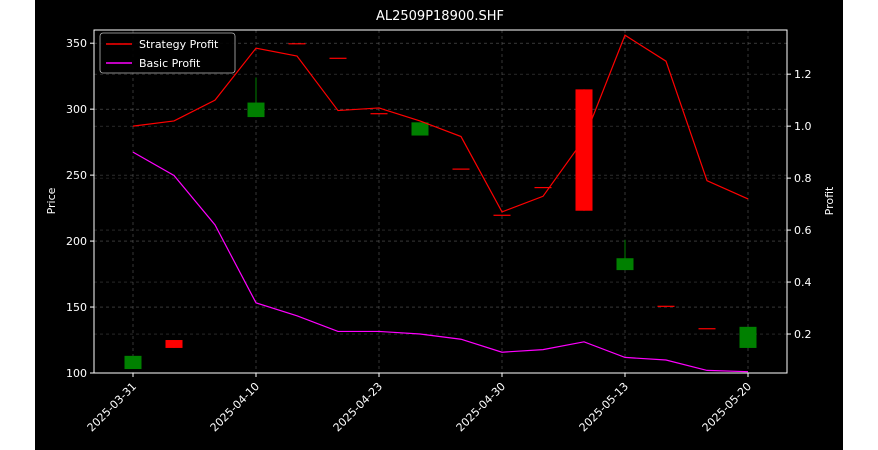  What do you see at coordinates (76, 109) in the screenshot?
I see `y-left-tick-label: 300` at bounding box center [76, 109].